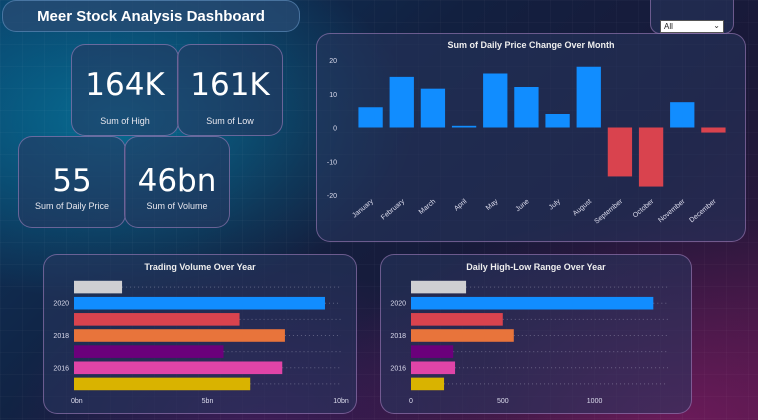 This screenshot has height=420, width=758. I want to click on card-value: 161K, so click(230, 85).